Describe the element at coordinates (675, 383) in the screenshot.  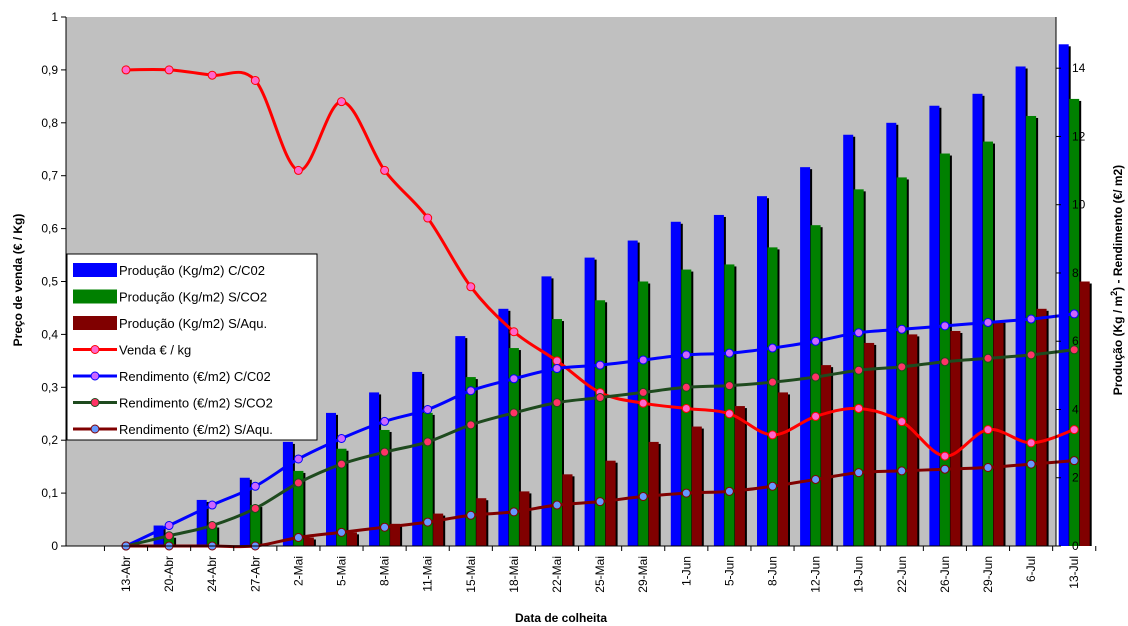
I see `bar-1-1-Jun` at that location.